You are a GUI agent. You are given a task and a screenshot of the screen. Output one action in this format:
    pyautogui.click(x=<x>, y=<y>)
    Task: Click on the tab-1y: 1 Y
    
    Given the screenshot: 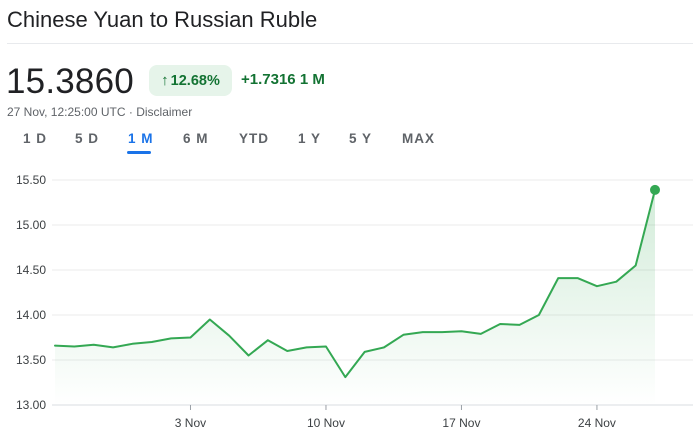 What is the action you would take?
    pyautogui.click(x=310, y=138)
    